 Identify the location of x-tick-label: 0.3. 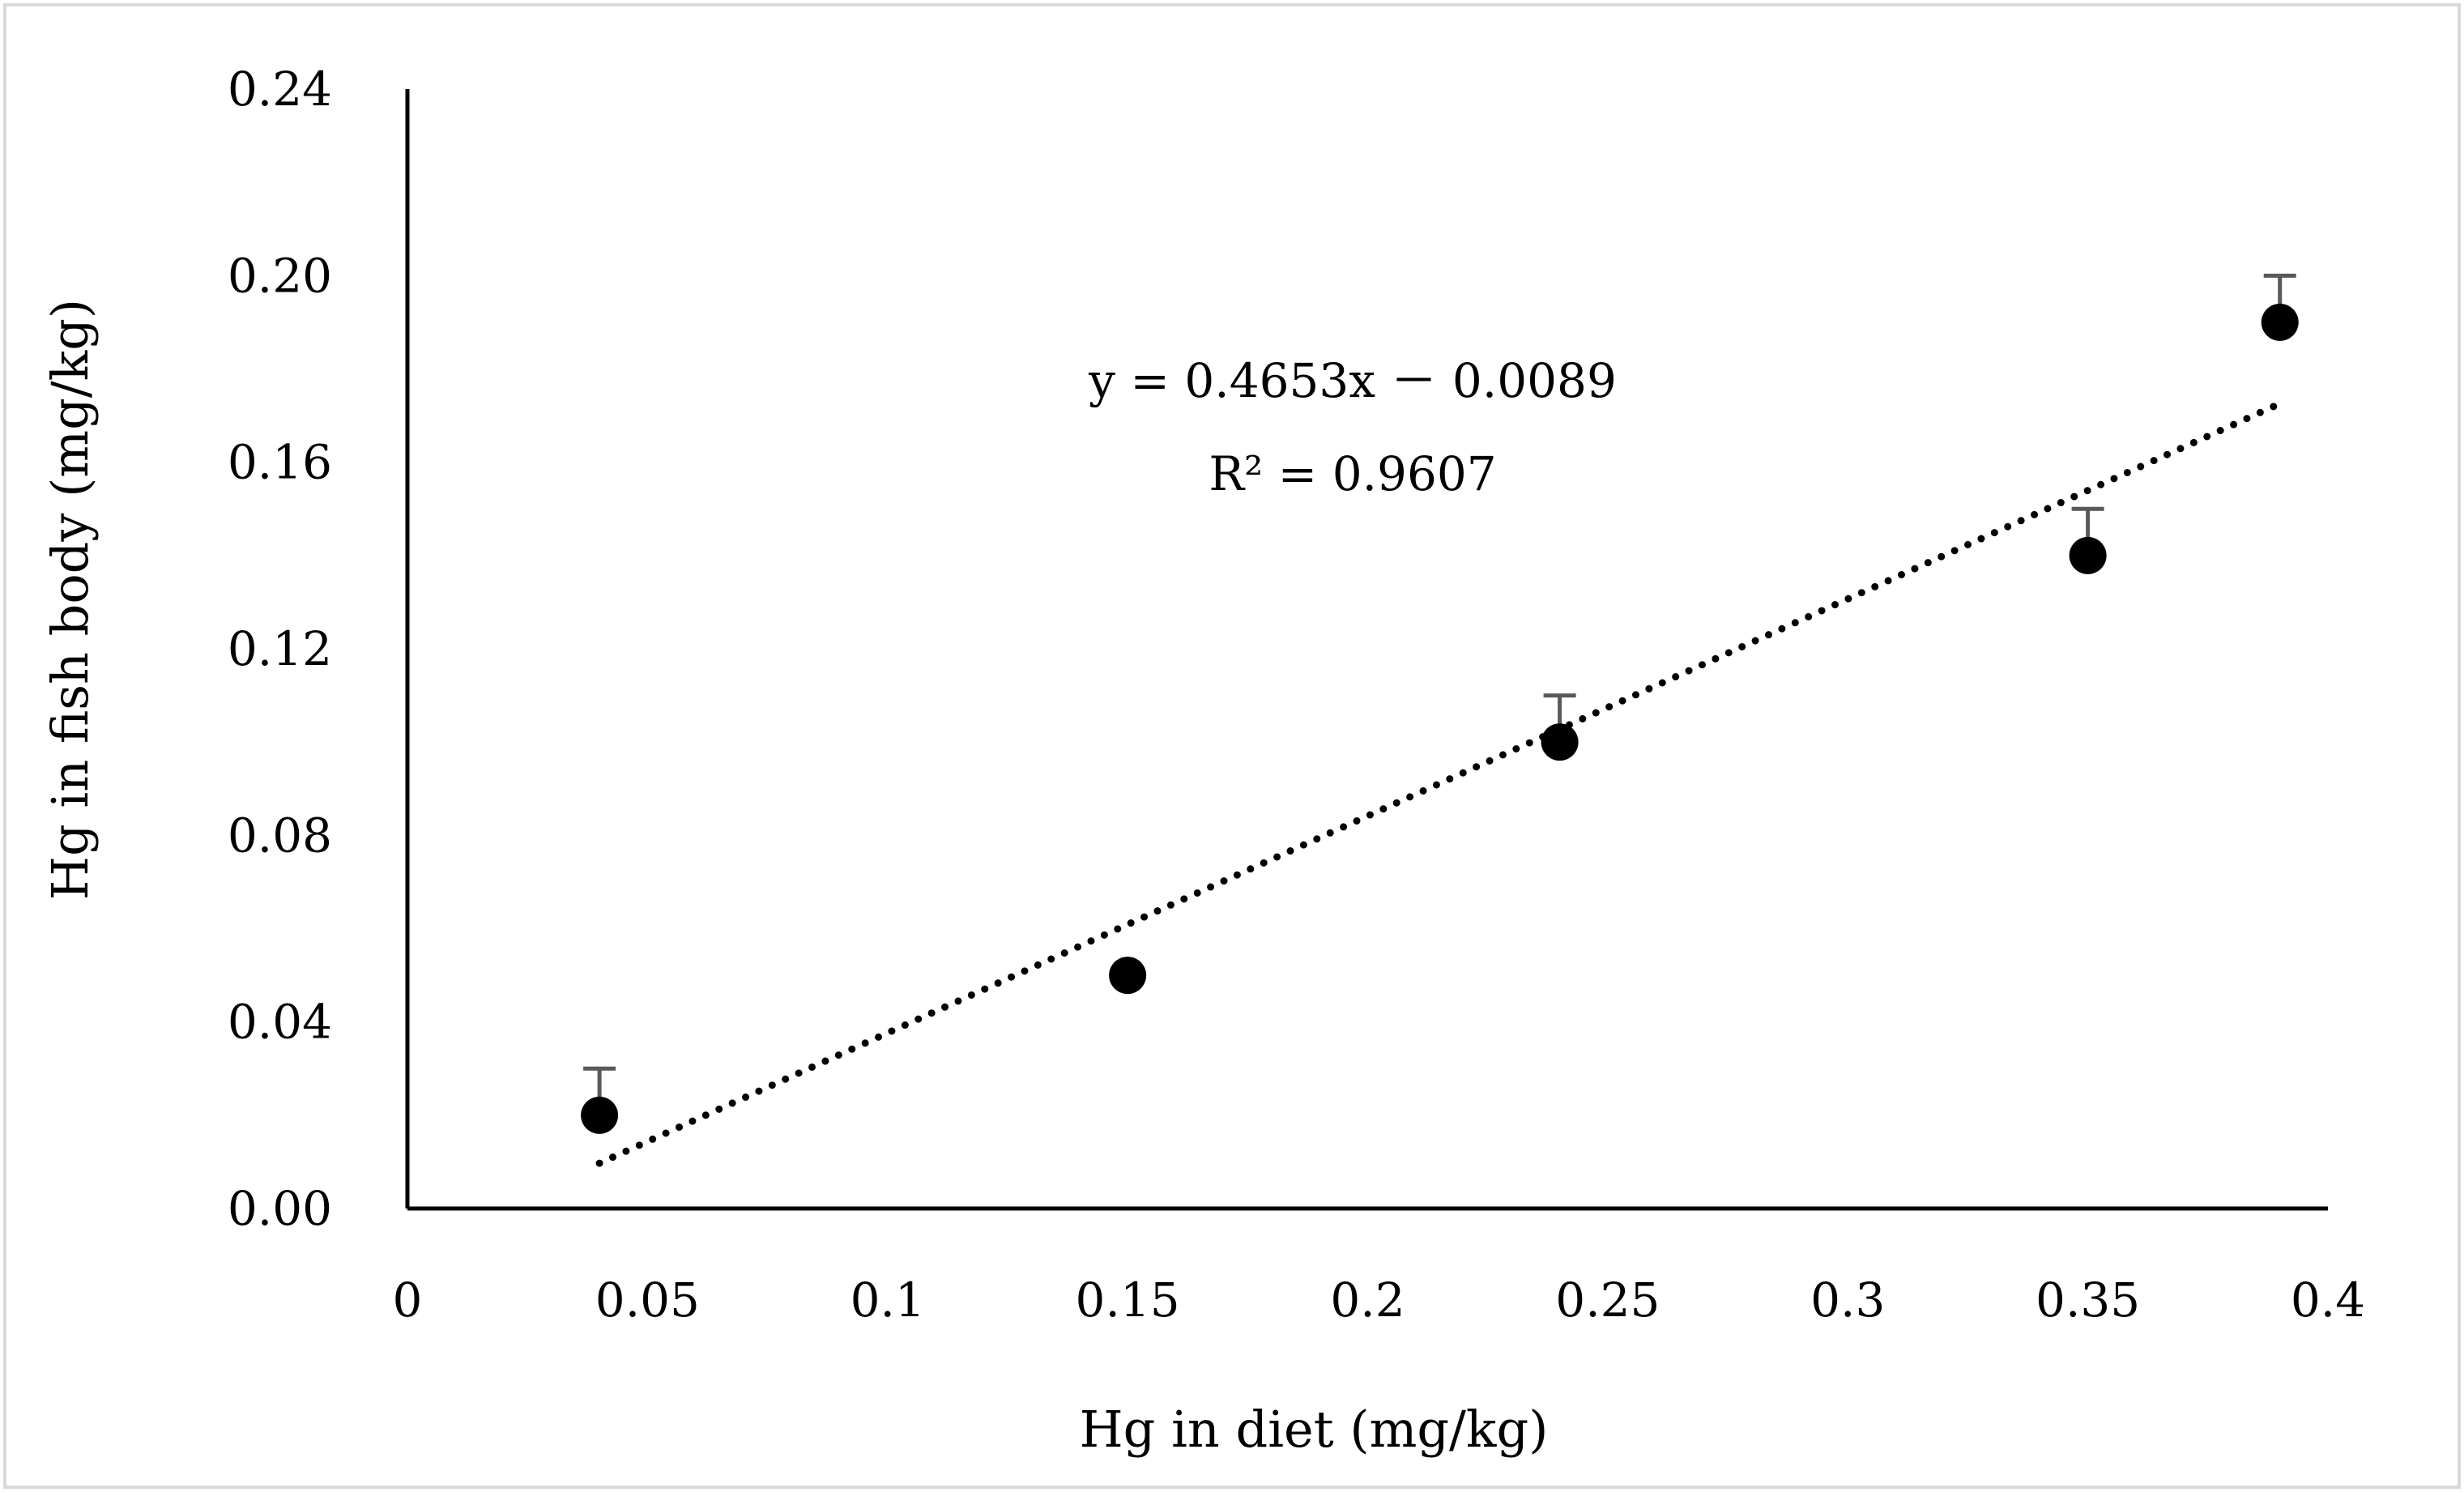
(1847, 1300).